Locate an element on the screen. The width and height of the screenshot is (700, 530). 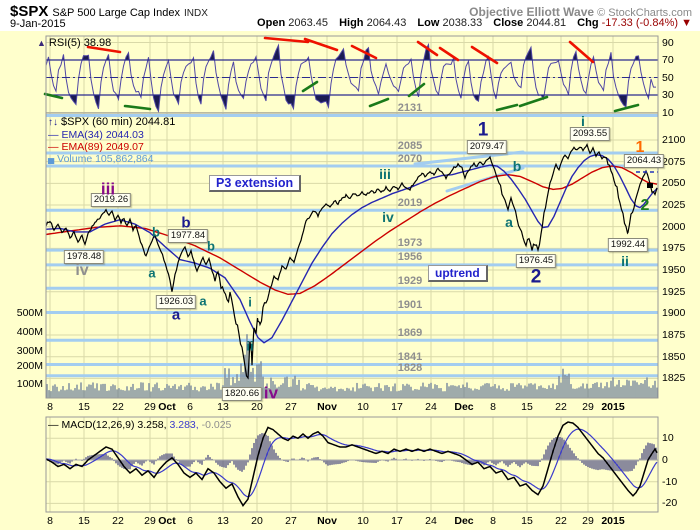
wave-label: 1 is located at coordinates (640, 147).